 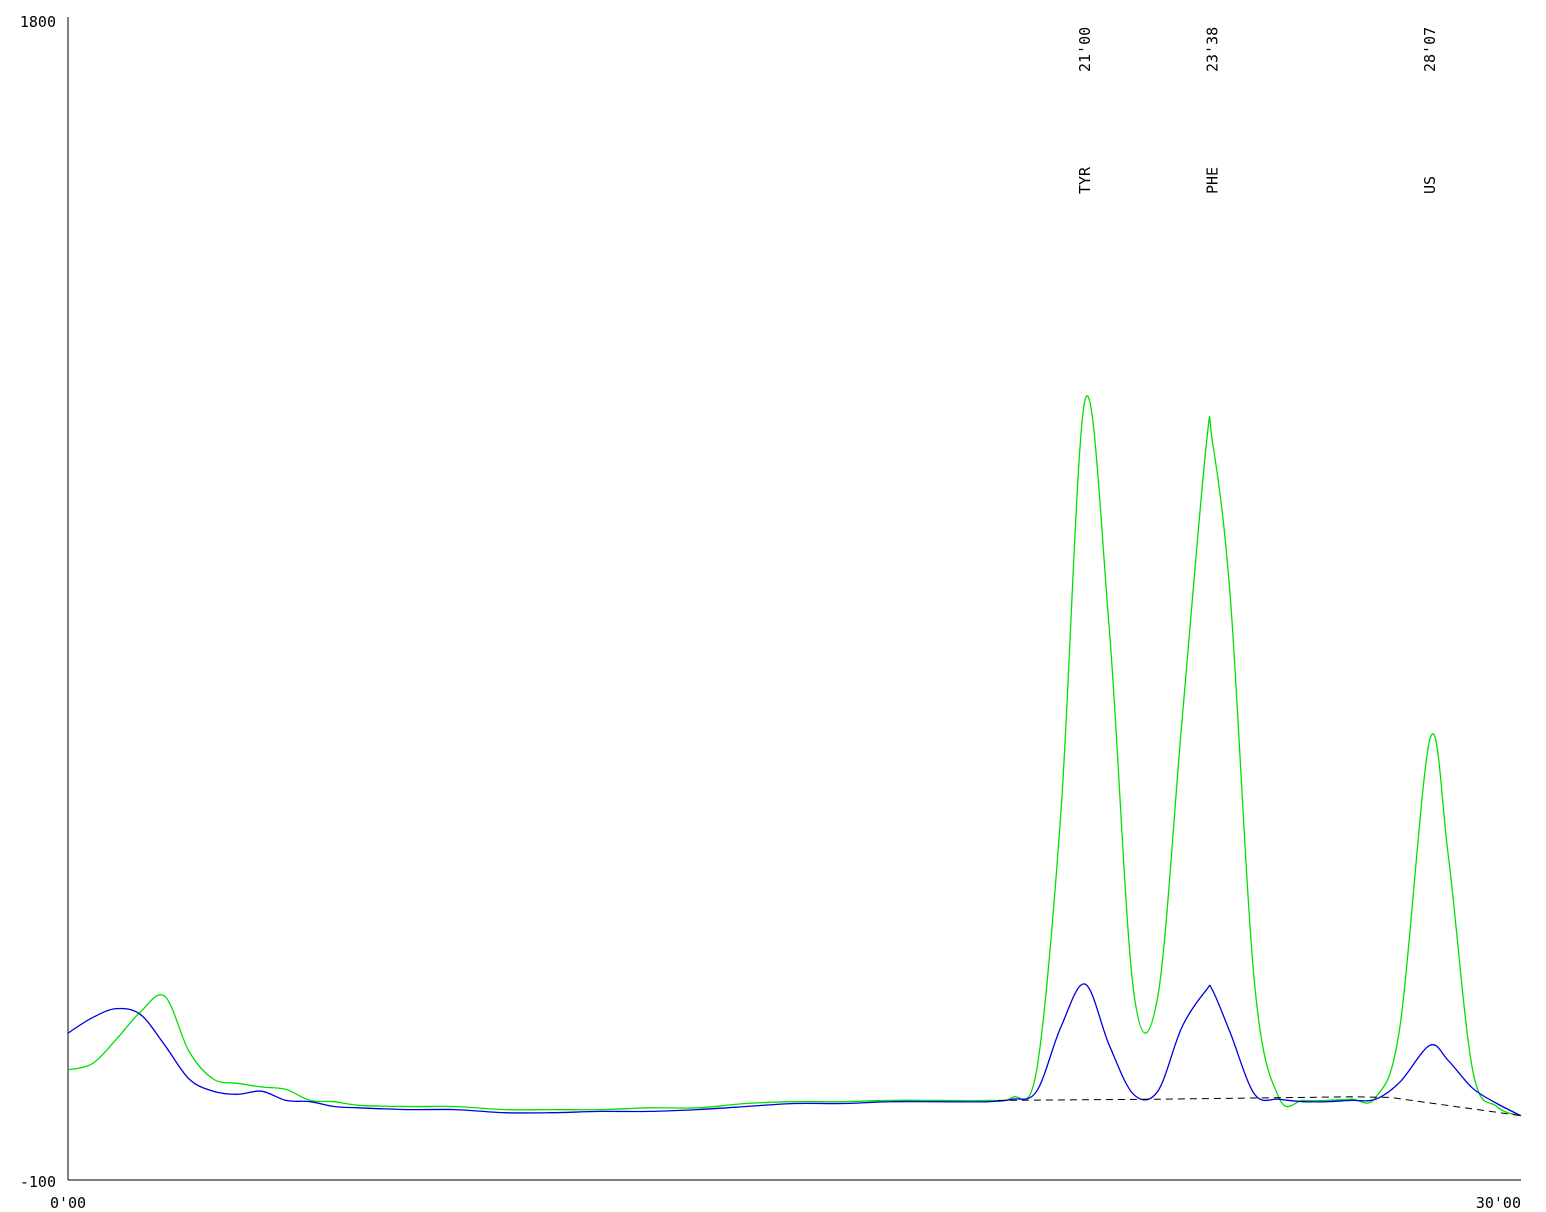 What do you see at coordinates (1498, 1203) in the screenshot?
I see `x-tick-label-end: 30'00` at bounding box center [1498, 1203].